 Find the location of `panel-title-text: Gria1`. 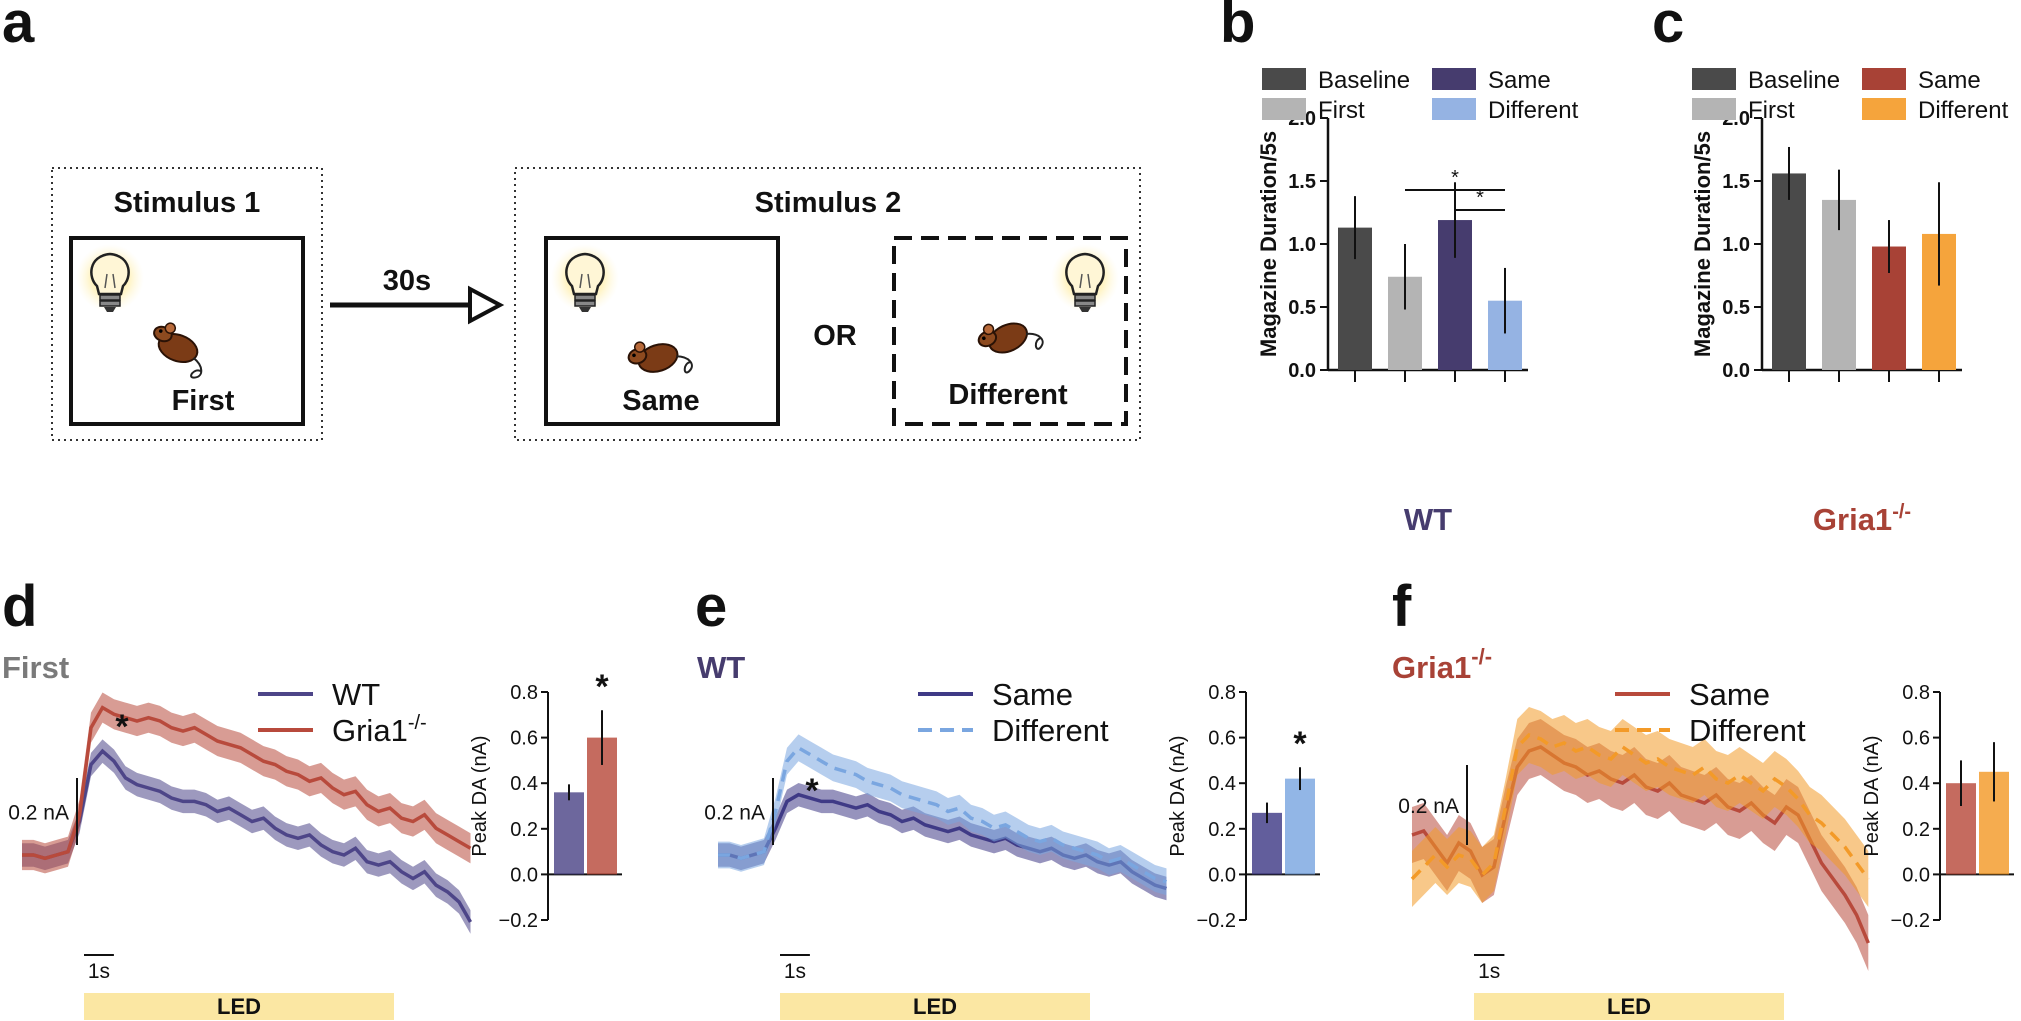

panel-title-text: Gria1 is located at coordinates (1431, 667).